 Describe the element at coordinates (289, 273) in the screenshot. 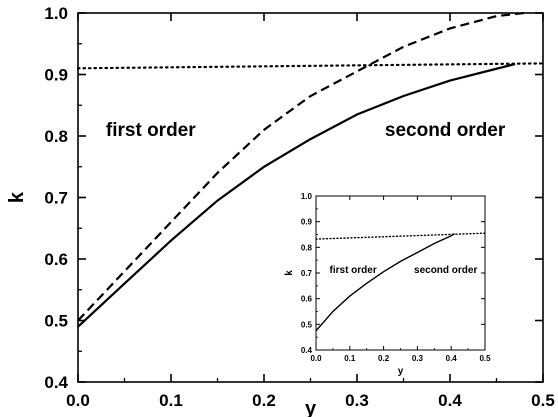

I see `inset-y-axis-label: k` at that location.